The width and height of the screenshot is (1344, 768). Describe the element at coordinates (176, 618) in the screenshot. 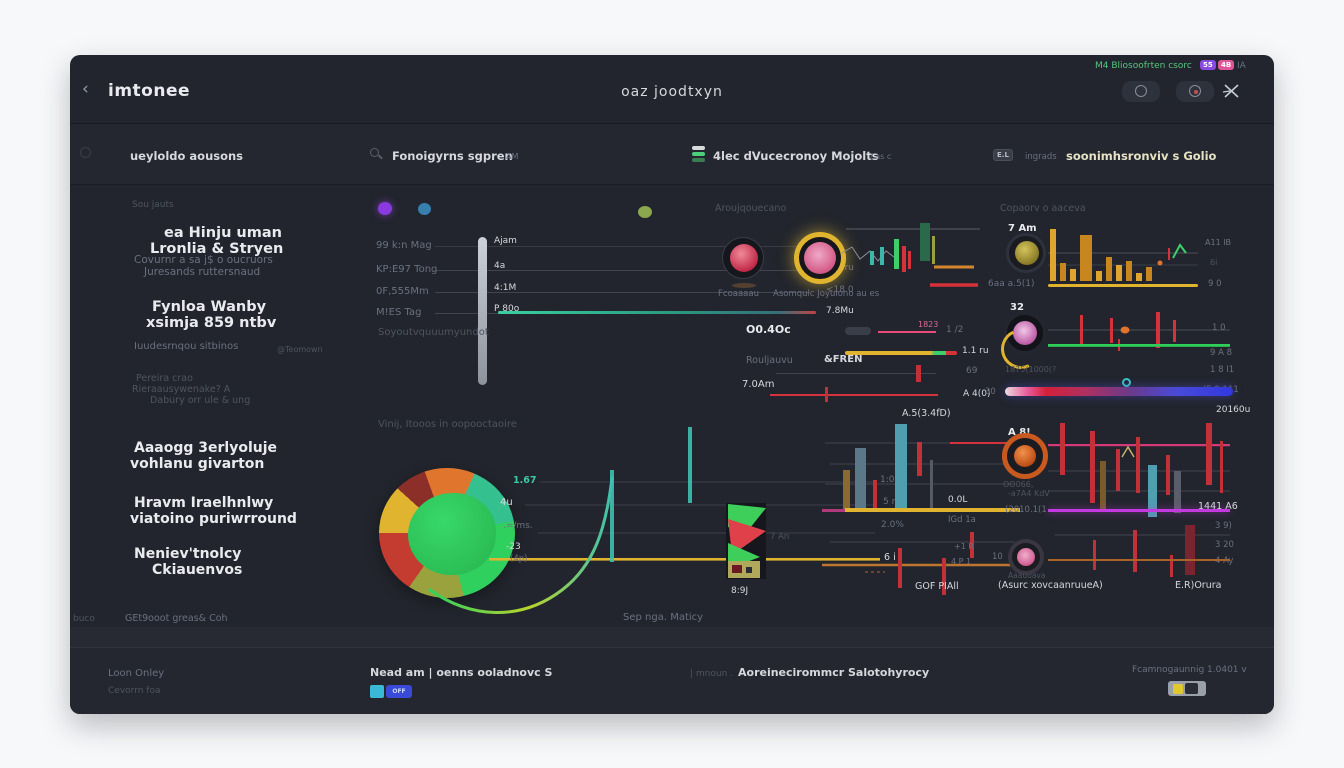

I see `sidebar-footer-link: GEt9ooot greas& Coh` at that location.